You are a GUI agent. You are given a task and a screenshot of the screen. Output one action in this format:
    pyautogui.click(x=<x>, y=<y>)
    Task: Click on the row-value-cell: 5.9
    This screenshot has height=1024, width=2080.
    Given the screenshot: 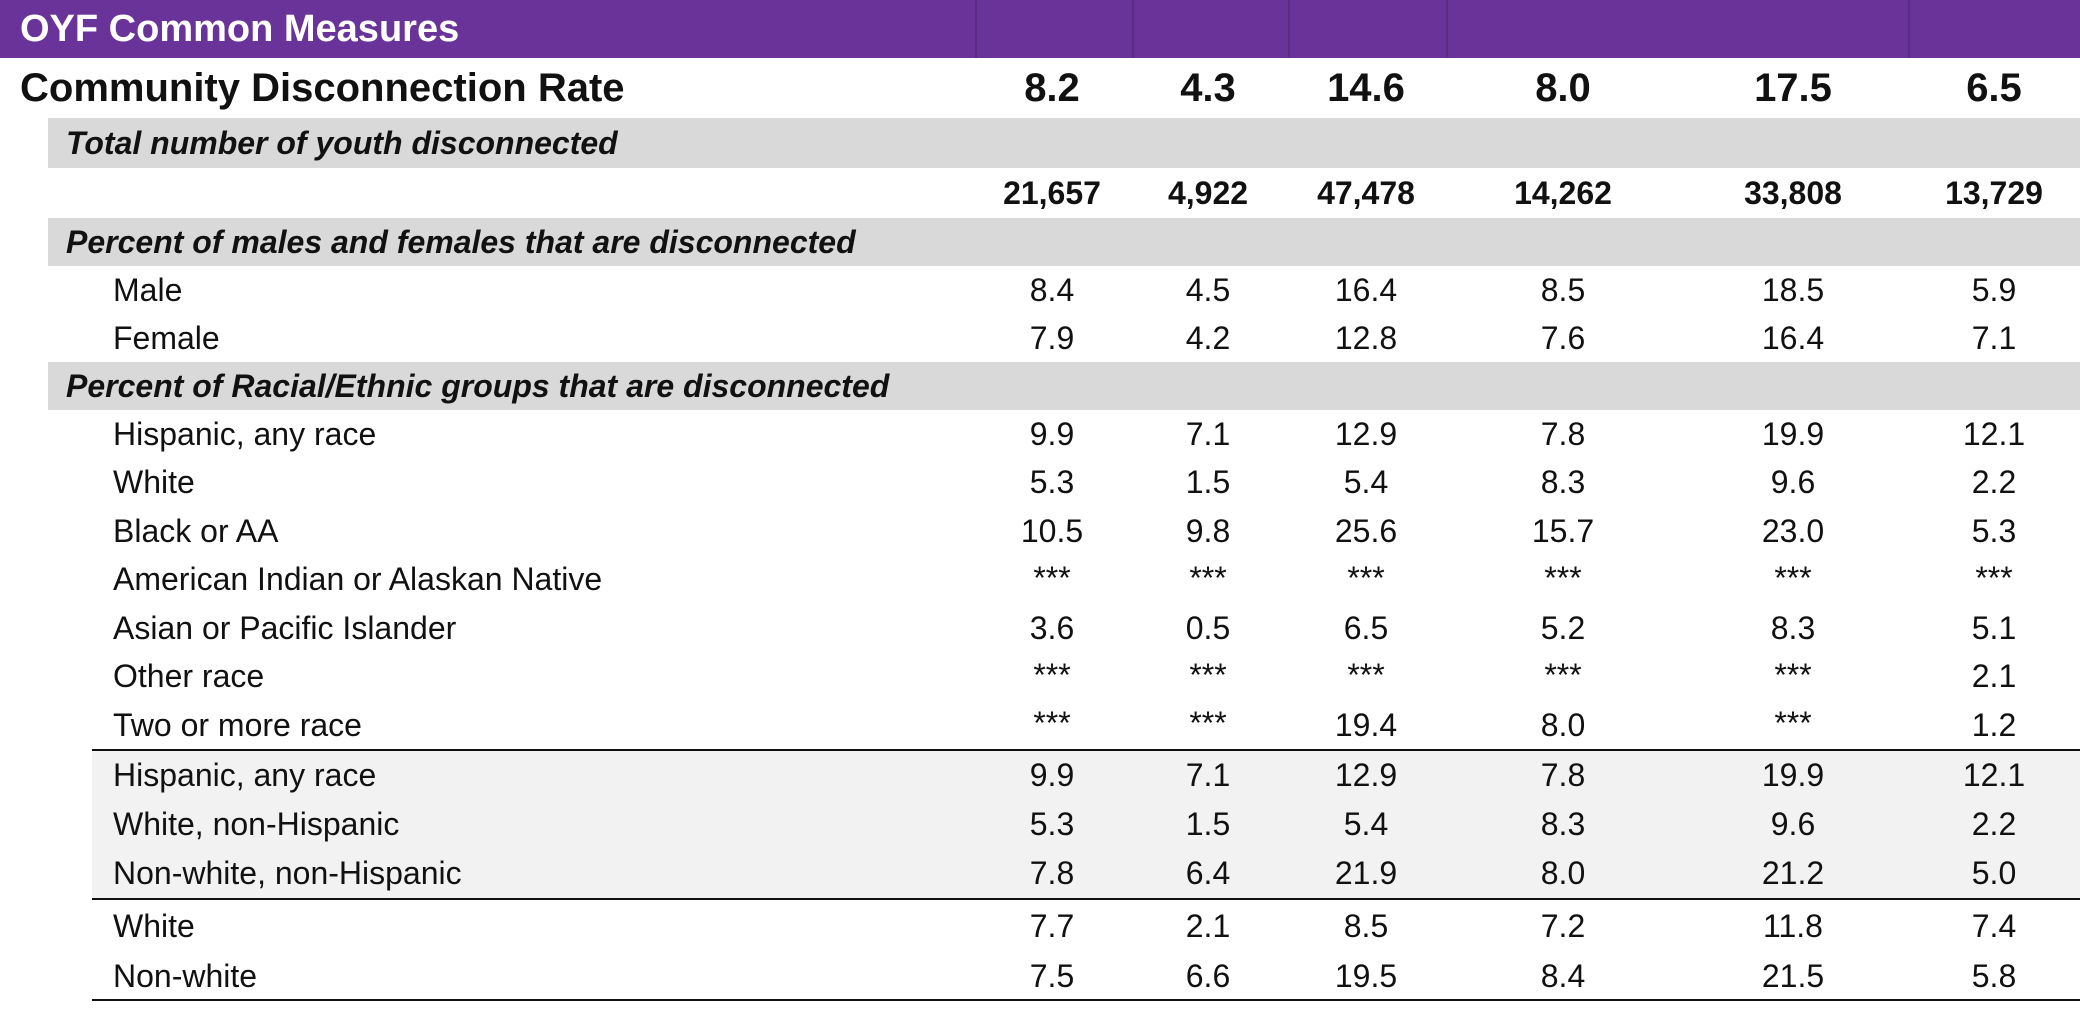 What is the action you would take?
    pyautogui.click(x=1994, y=289)
    